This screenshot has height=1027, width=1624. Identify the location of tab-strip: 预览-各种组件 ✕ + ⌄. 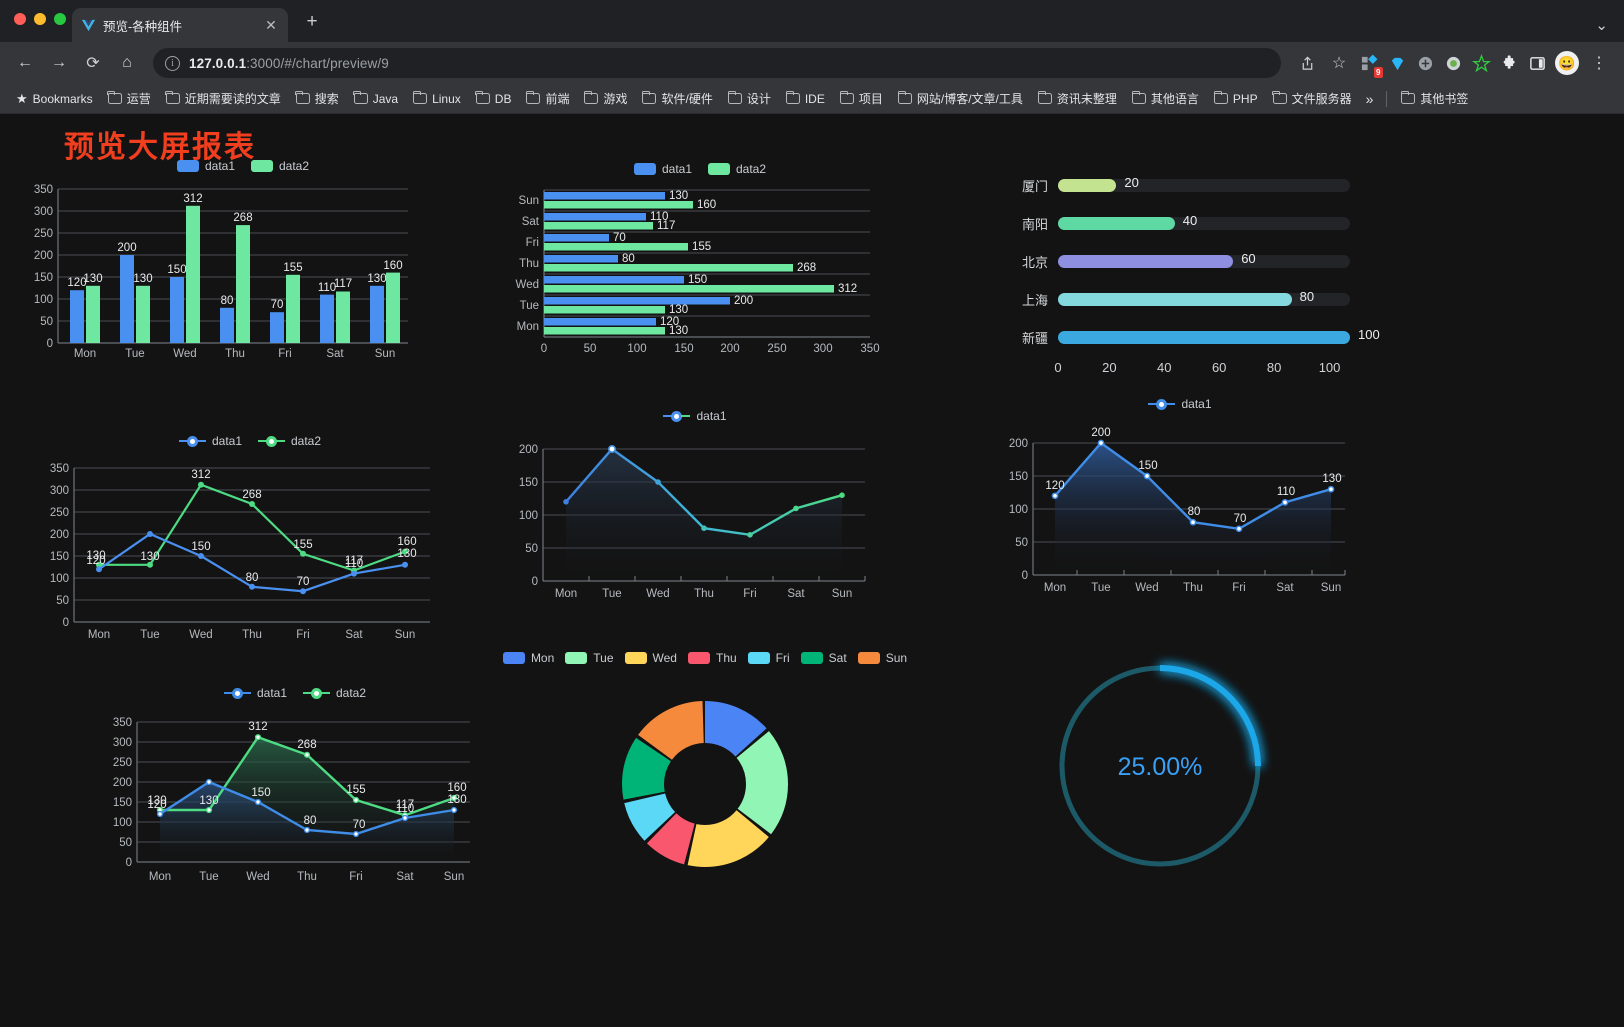
(812, 21).